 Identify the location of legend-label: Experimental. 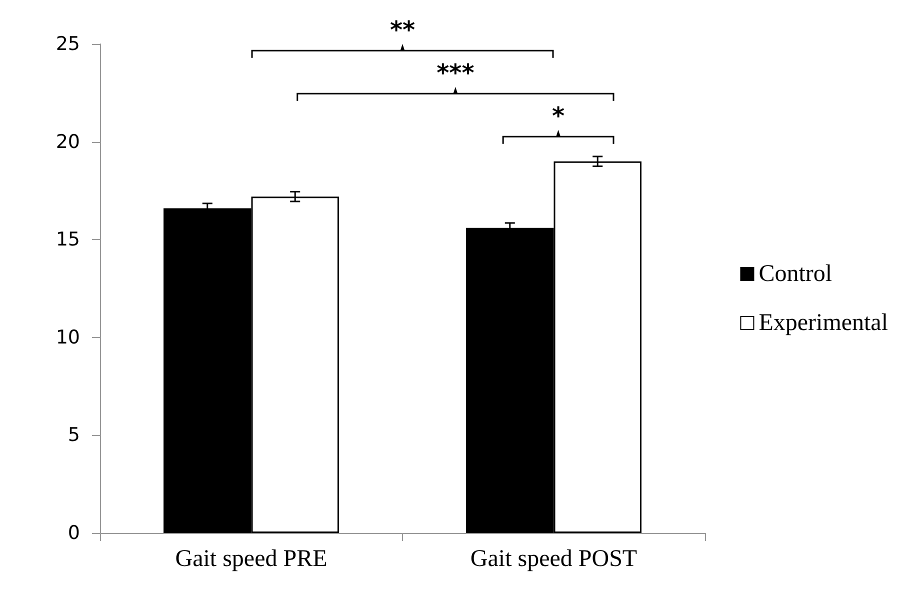
(823, 323).